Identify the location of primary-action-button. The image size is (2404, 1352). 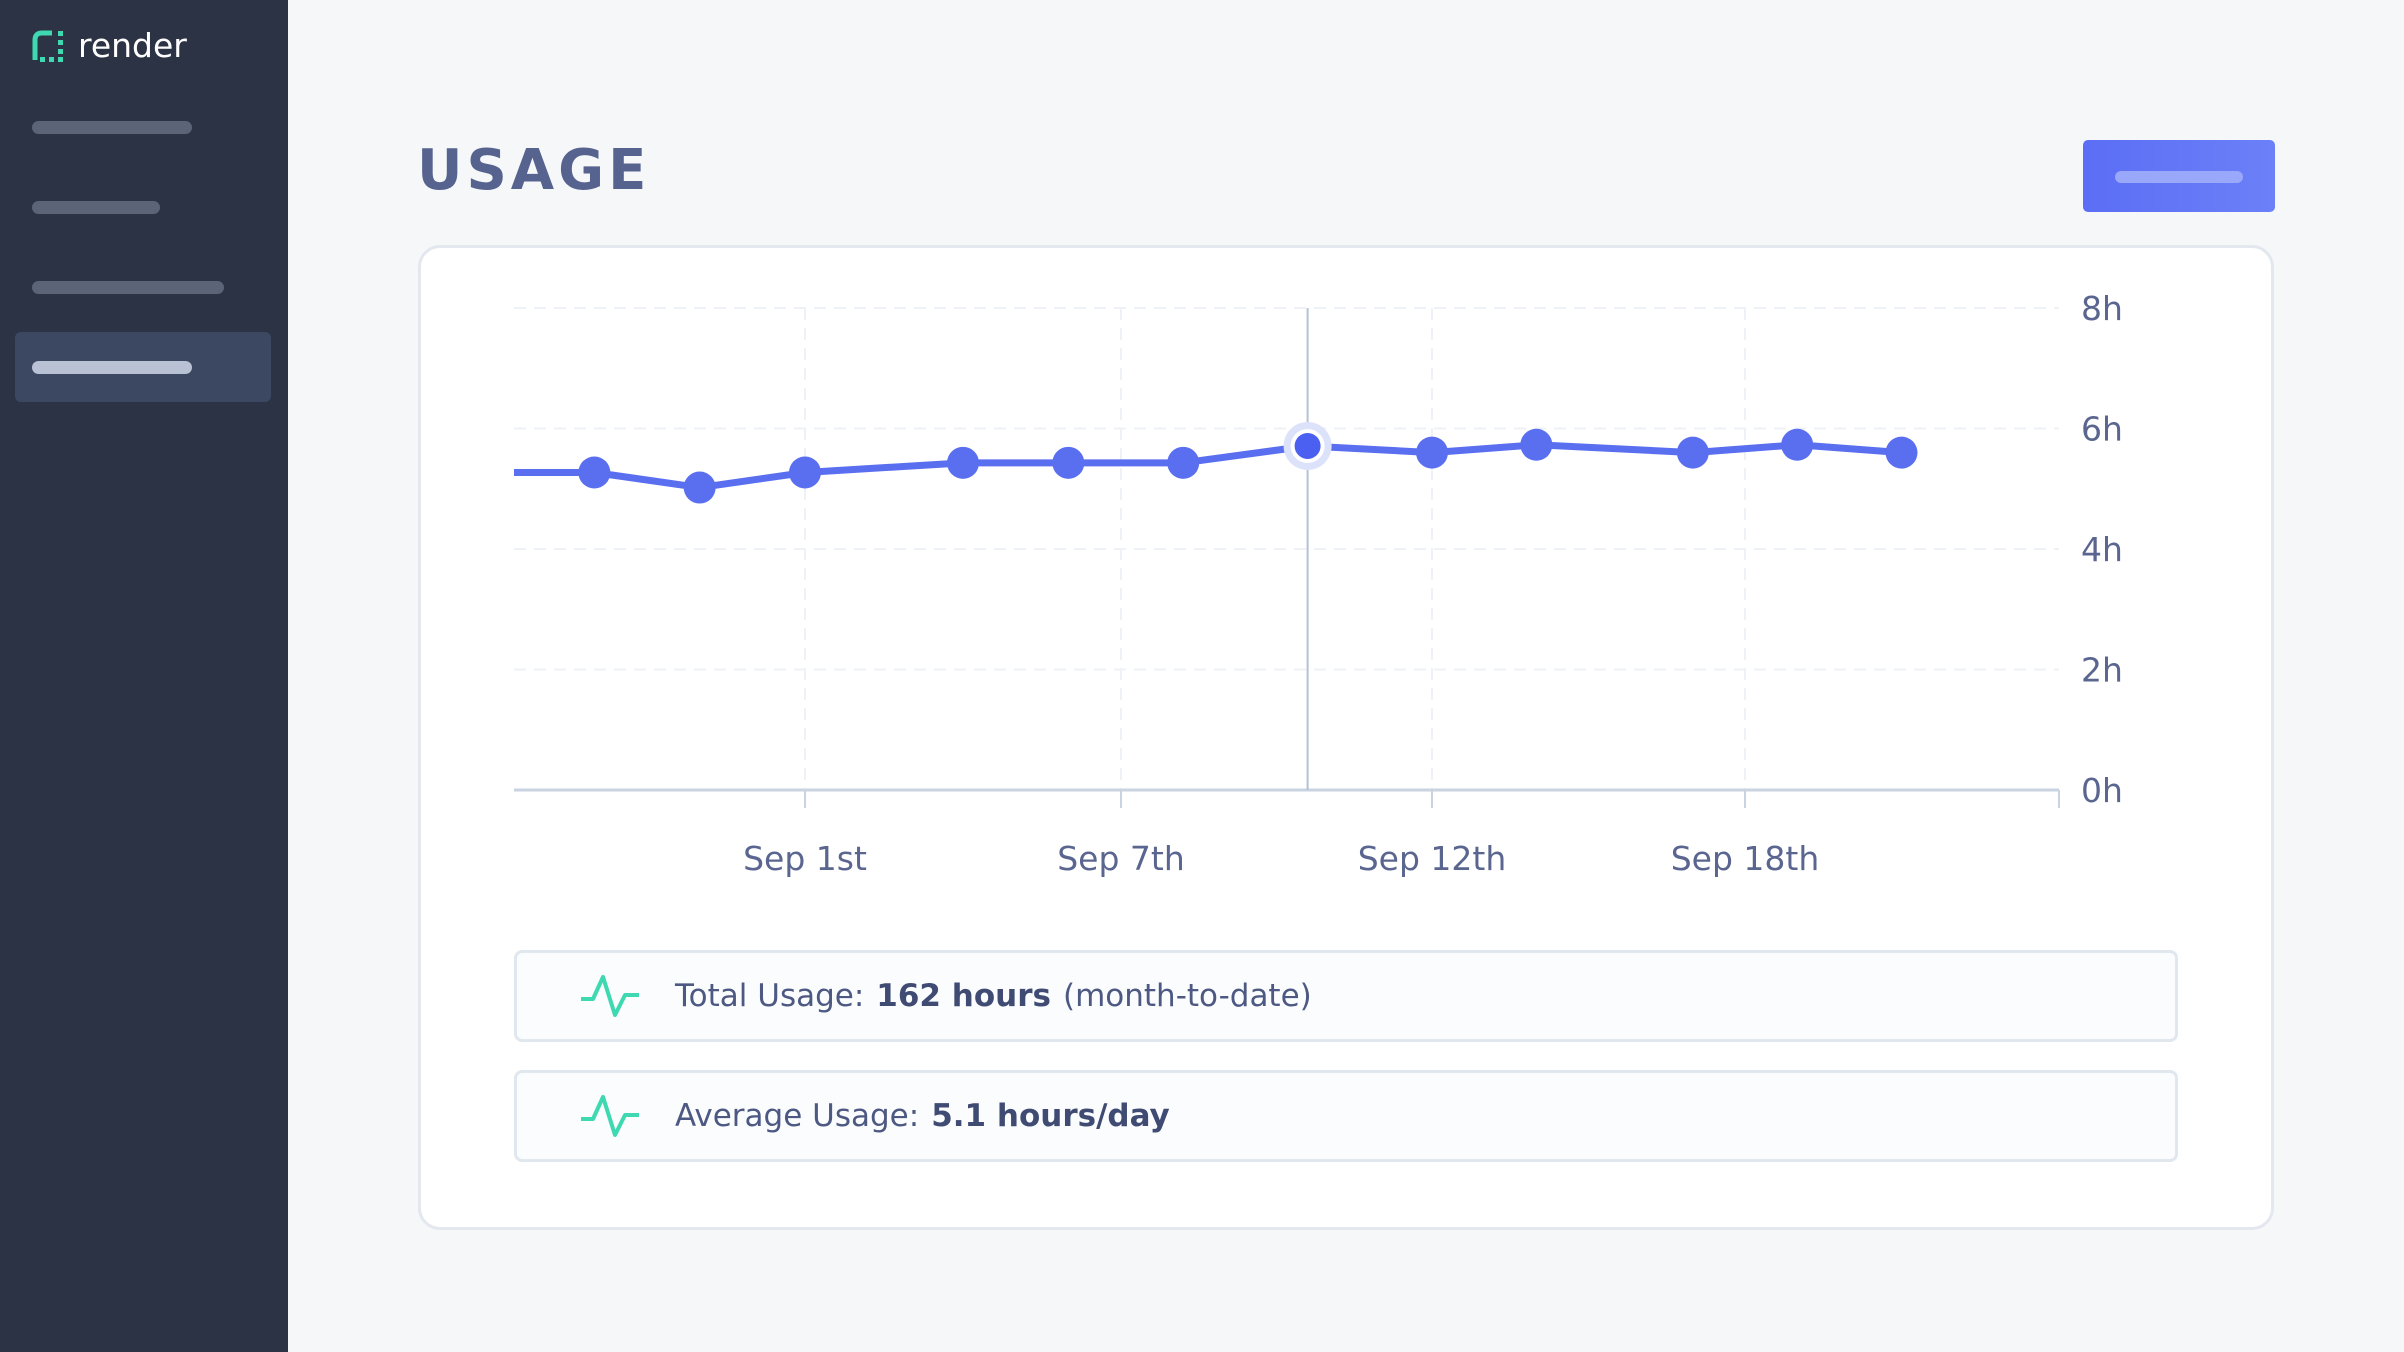
(2179, 176).